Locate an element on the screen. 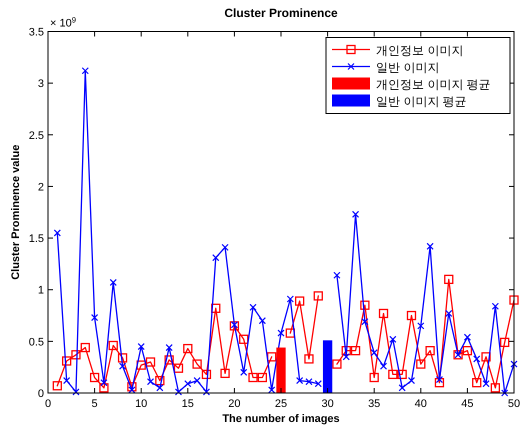 The image size is (525, 429). x-tick-label: 15 is located at coordinates (188, 404).